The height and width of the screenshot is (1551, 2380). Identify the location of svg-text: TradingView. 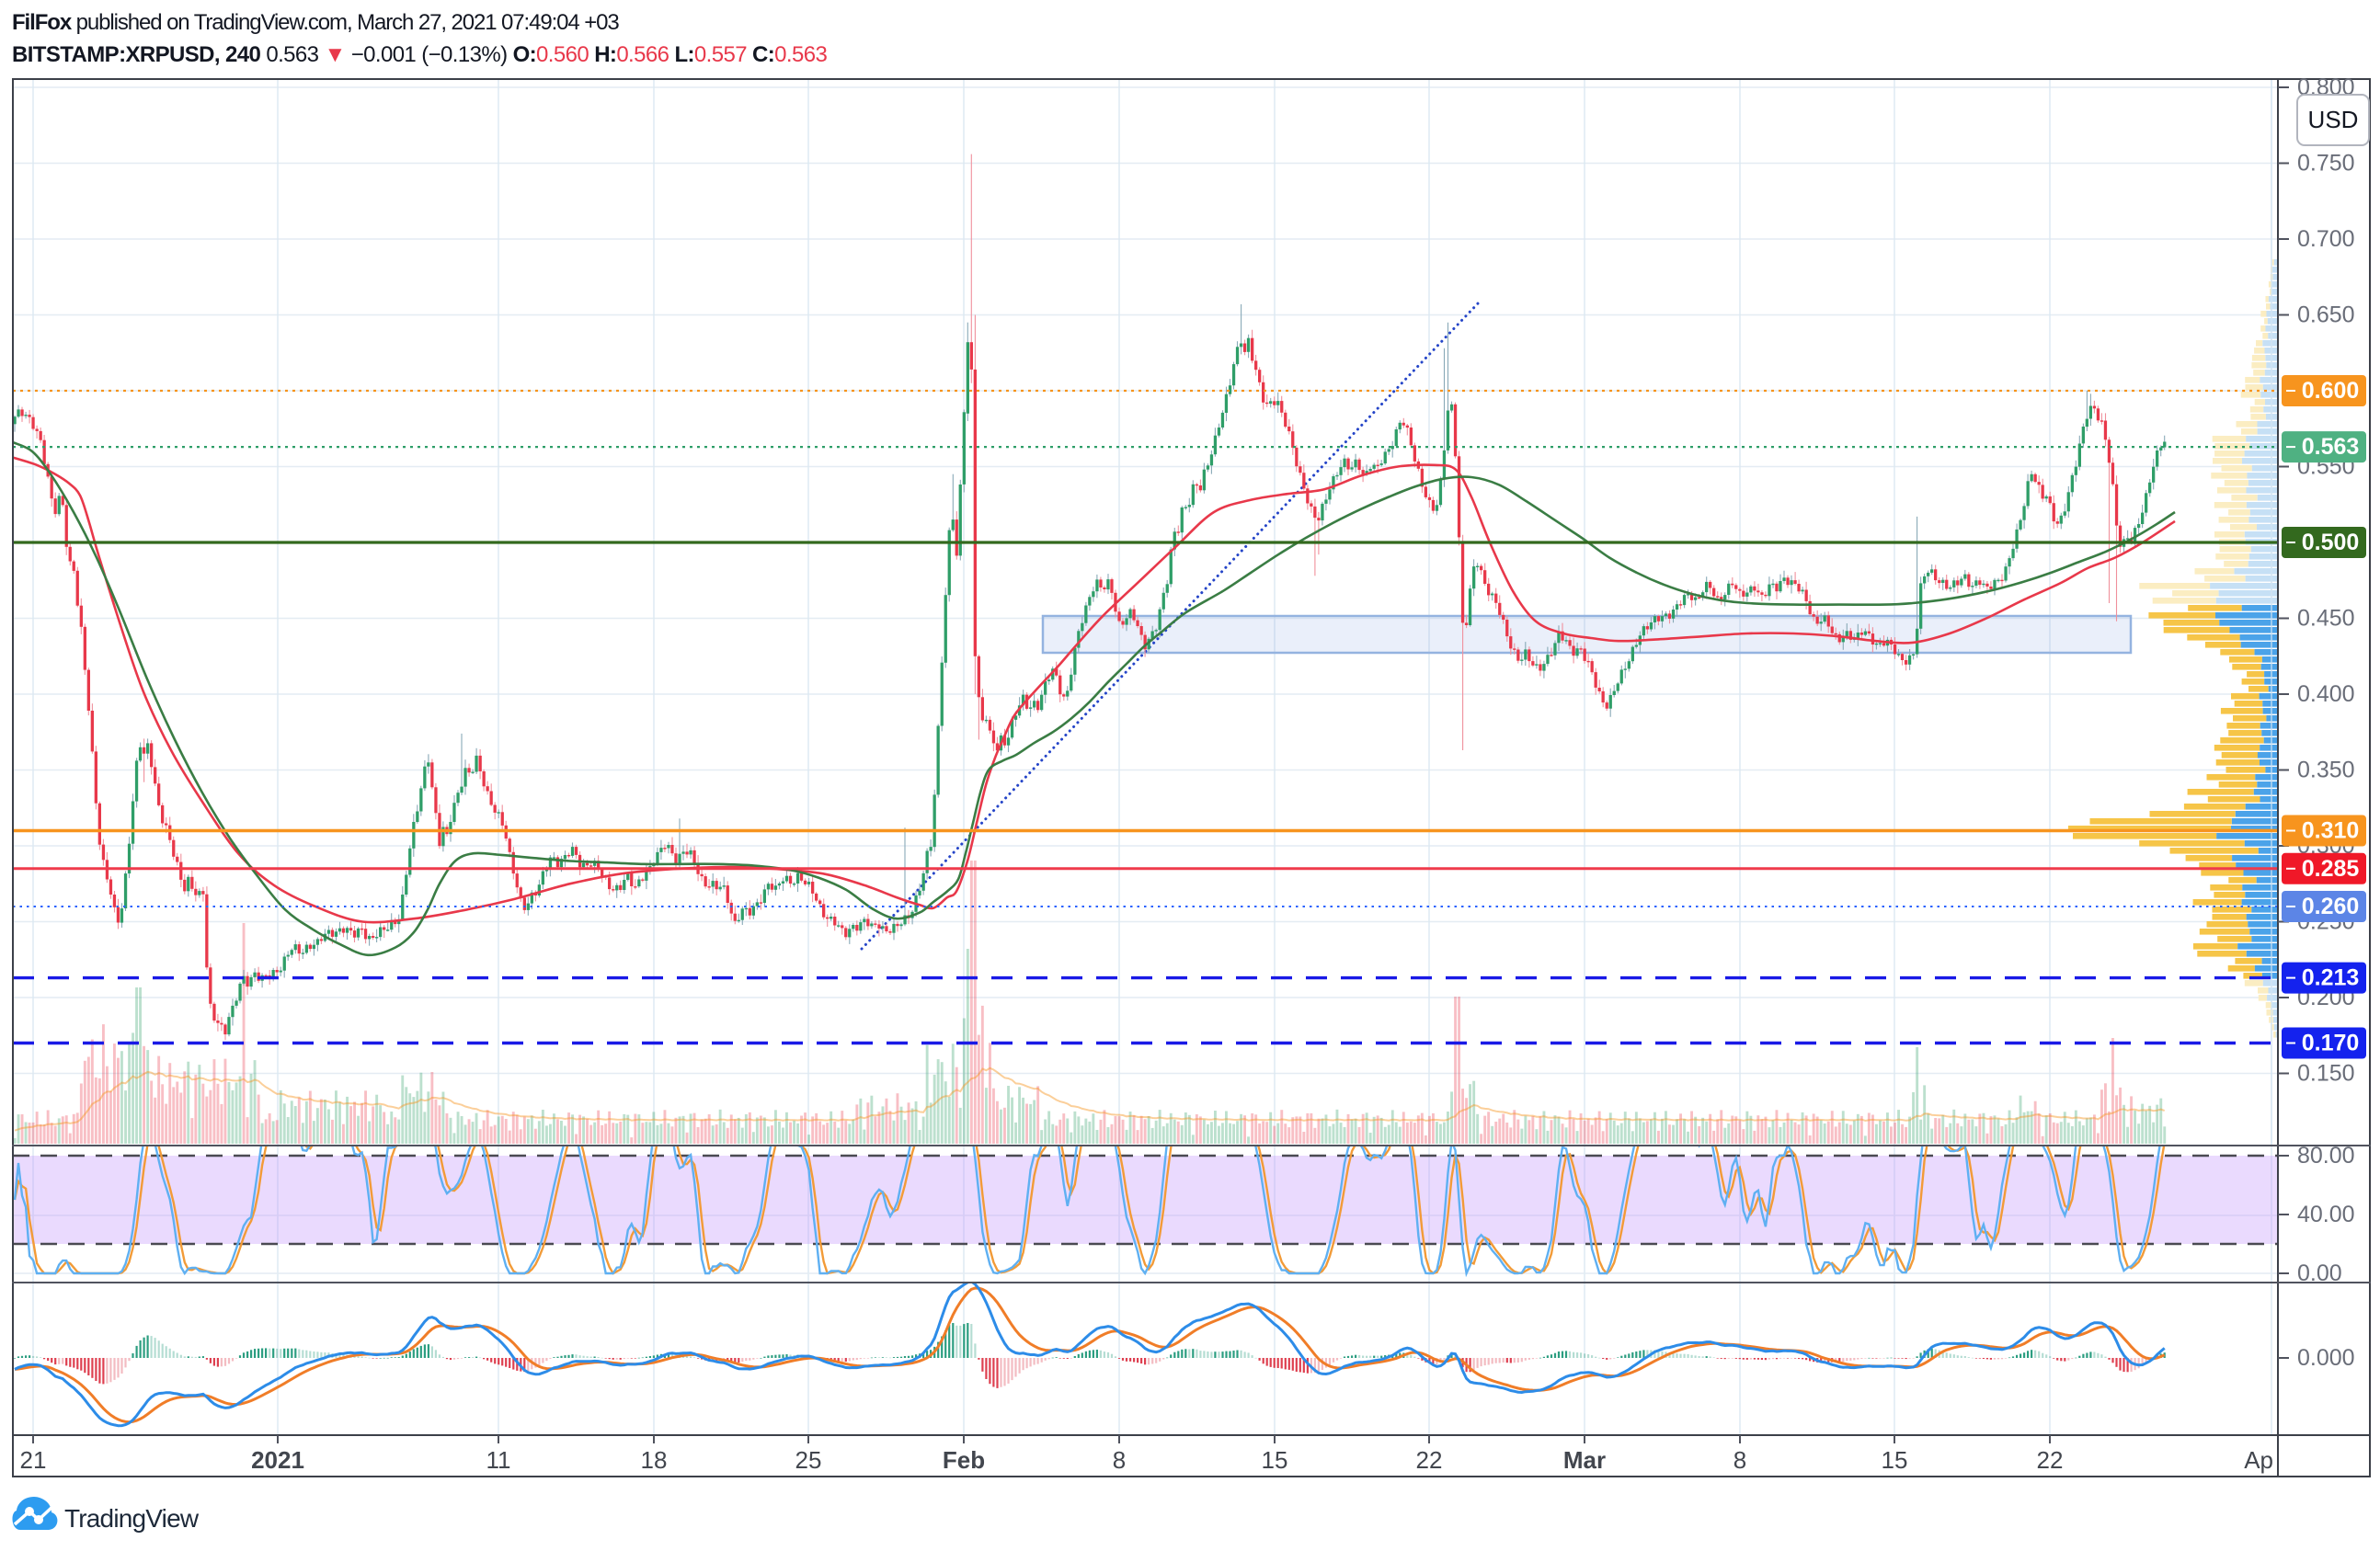
(132, 1519).